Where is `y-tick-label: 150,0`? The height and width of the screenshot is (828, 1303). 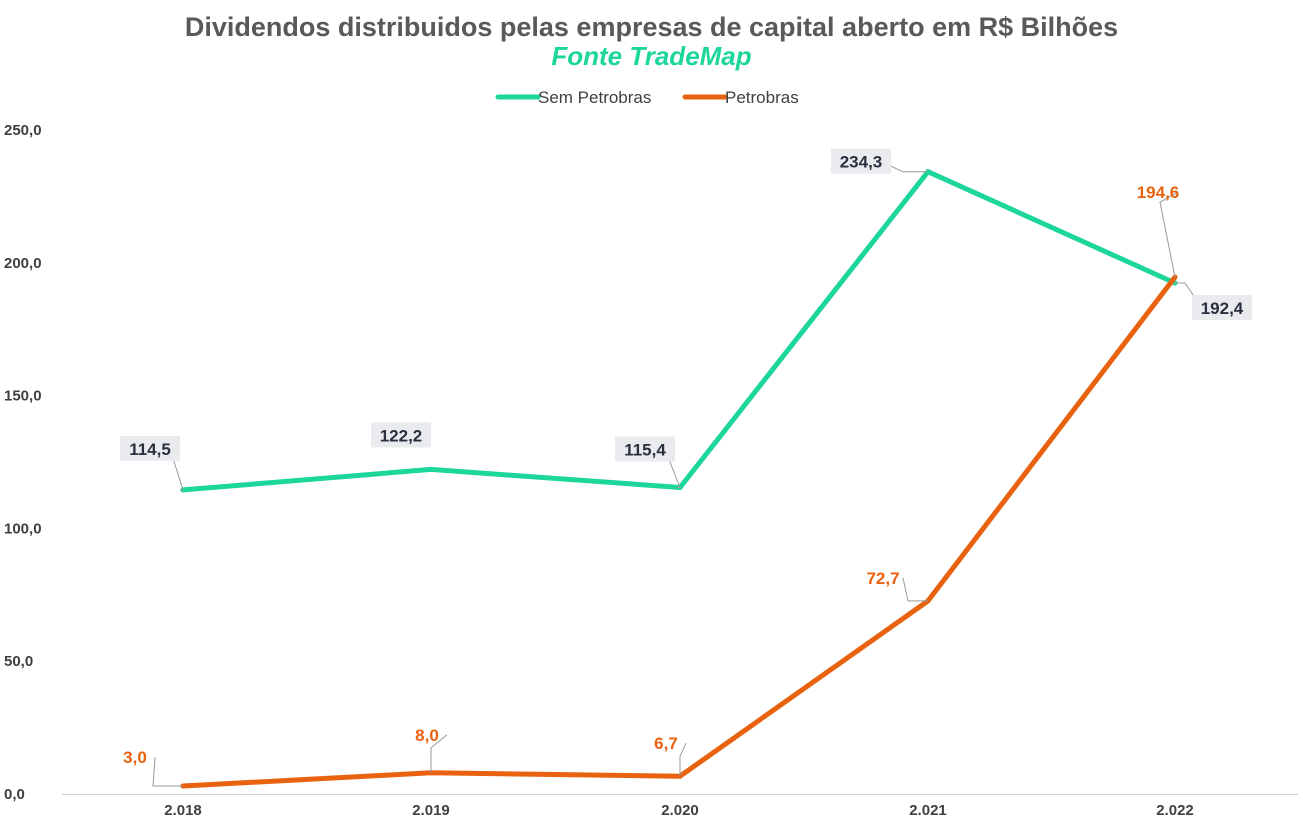
y-tick-label: 150,0 is located at coordinates (23, 396).